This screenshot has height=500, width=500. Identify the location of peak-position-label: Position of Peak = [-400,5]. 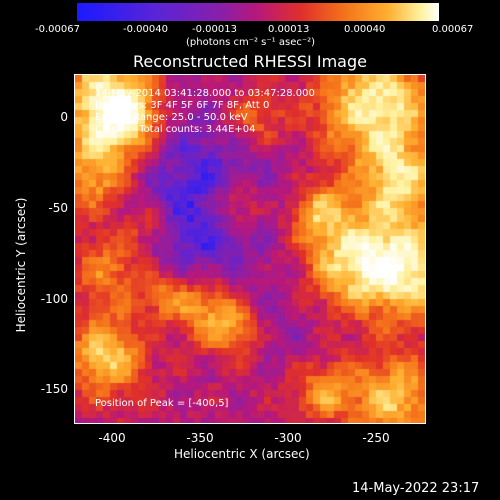
(162, 403).